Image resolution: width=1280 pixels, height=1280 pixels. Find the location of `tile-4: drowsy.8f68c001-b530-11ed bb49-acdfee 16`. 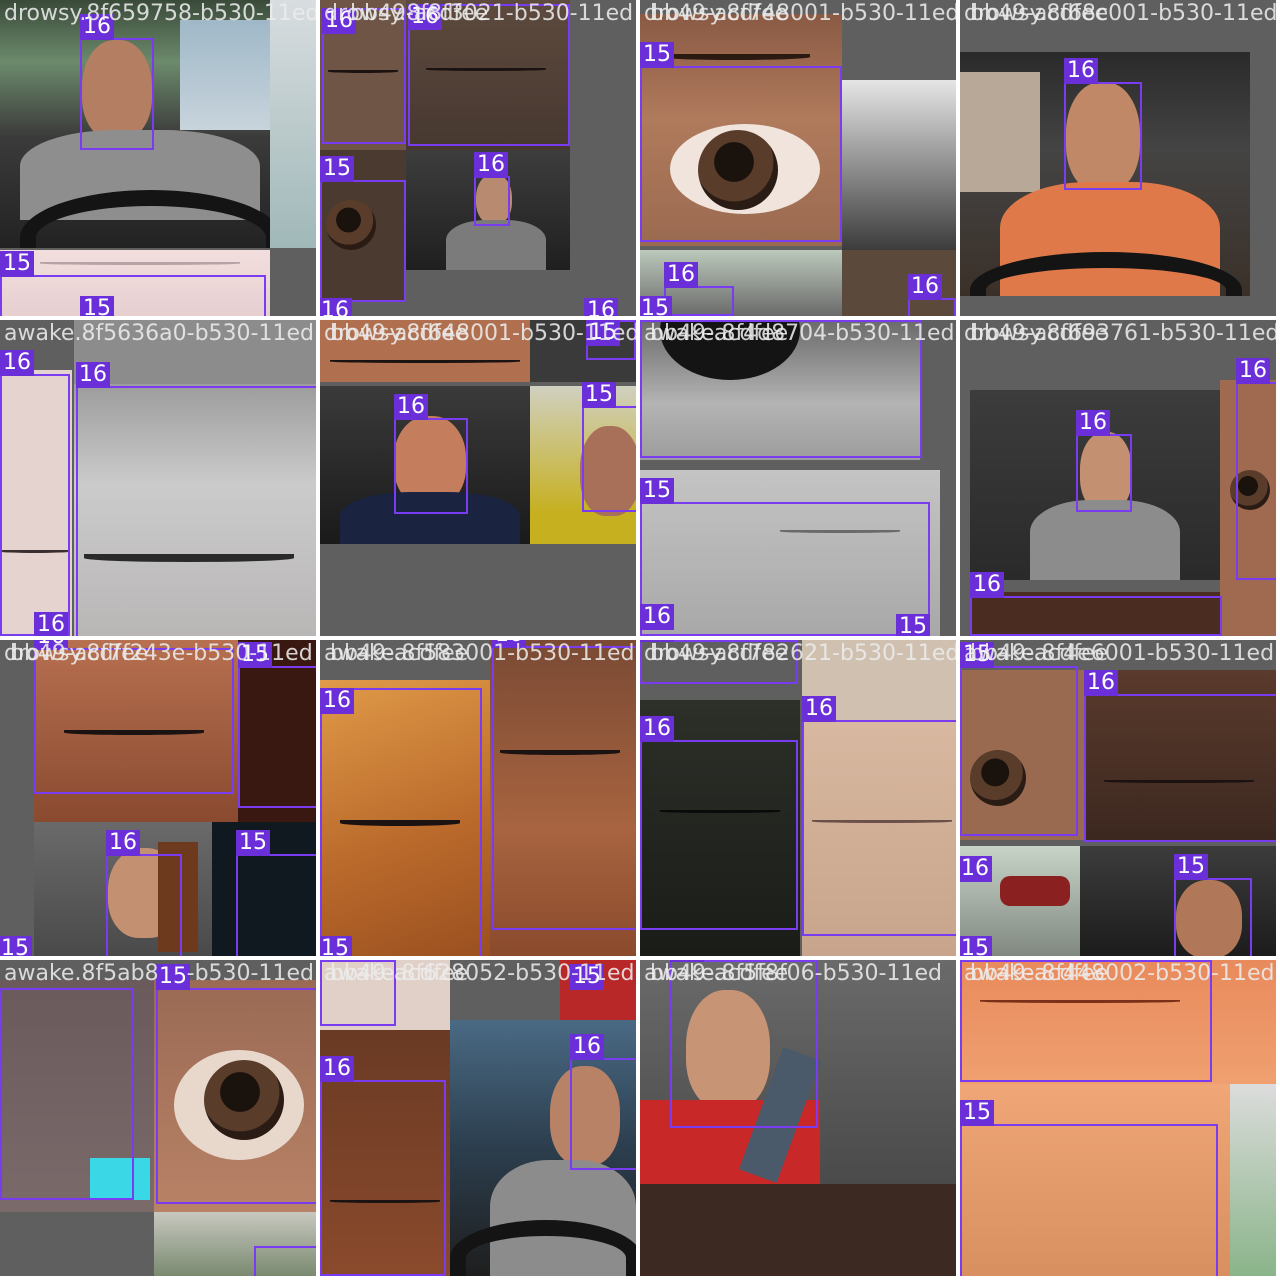

tile-4: drowsy.8f68c001-b530-11ed bb49-acdfee 16 is located at coordinates (1118, 158).